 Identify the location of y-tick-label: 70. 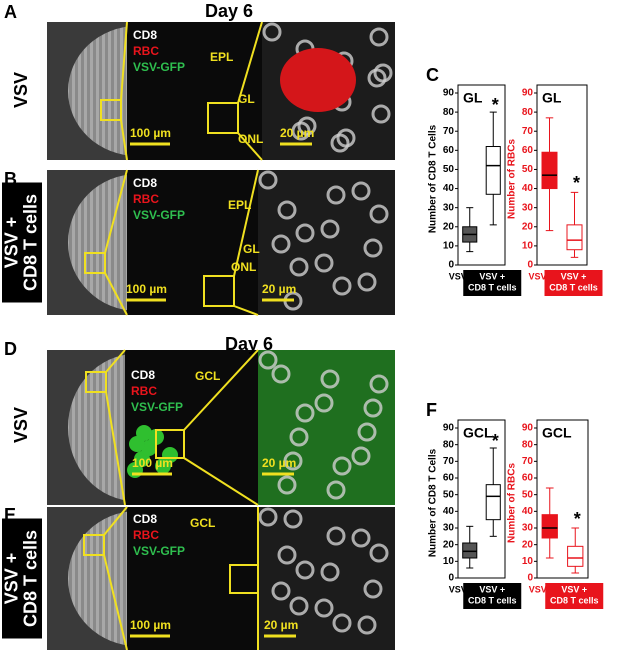
(449, 131).